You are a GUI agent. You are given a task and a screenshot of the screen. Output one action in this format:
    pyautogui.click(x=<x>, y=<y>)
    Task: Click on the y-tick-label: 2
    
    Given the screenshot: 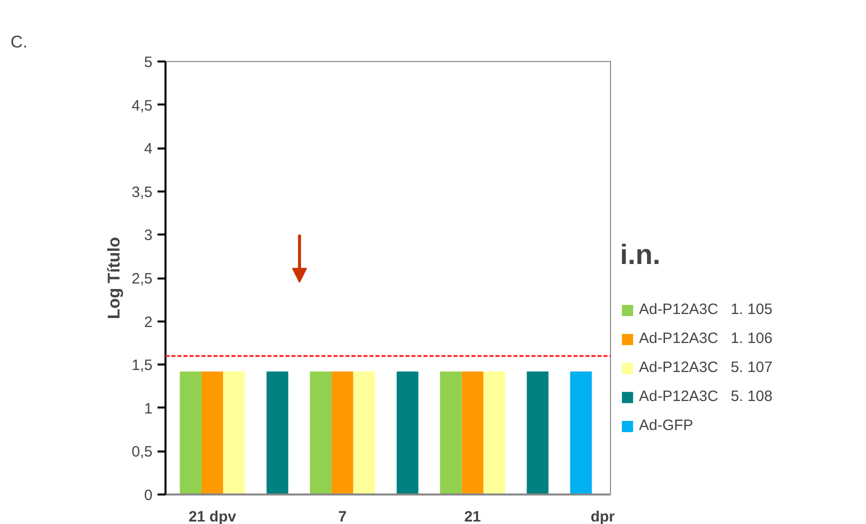 What is the action you would take?
    pyautogui.click(x=148, y=322)
    